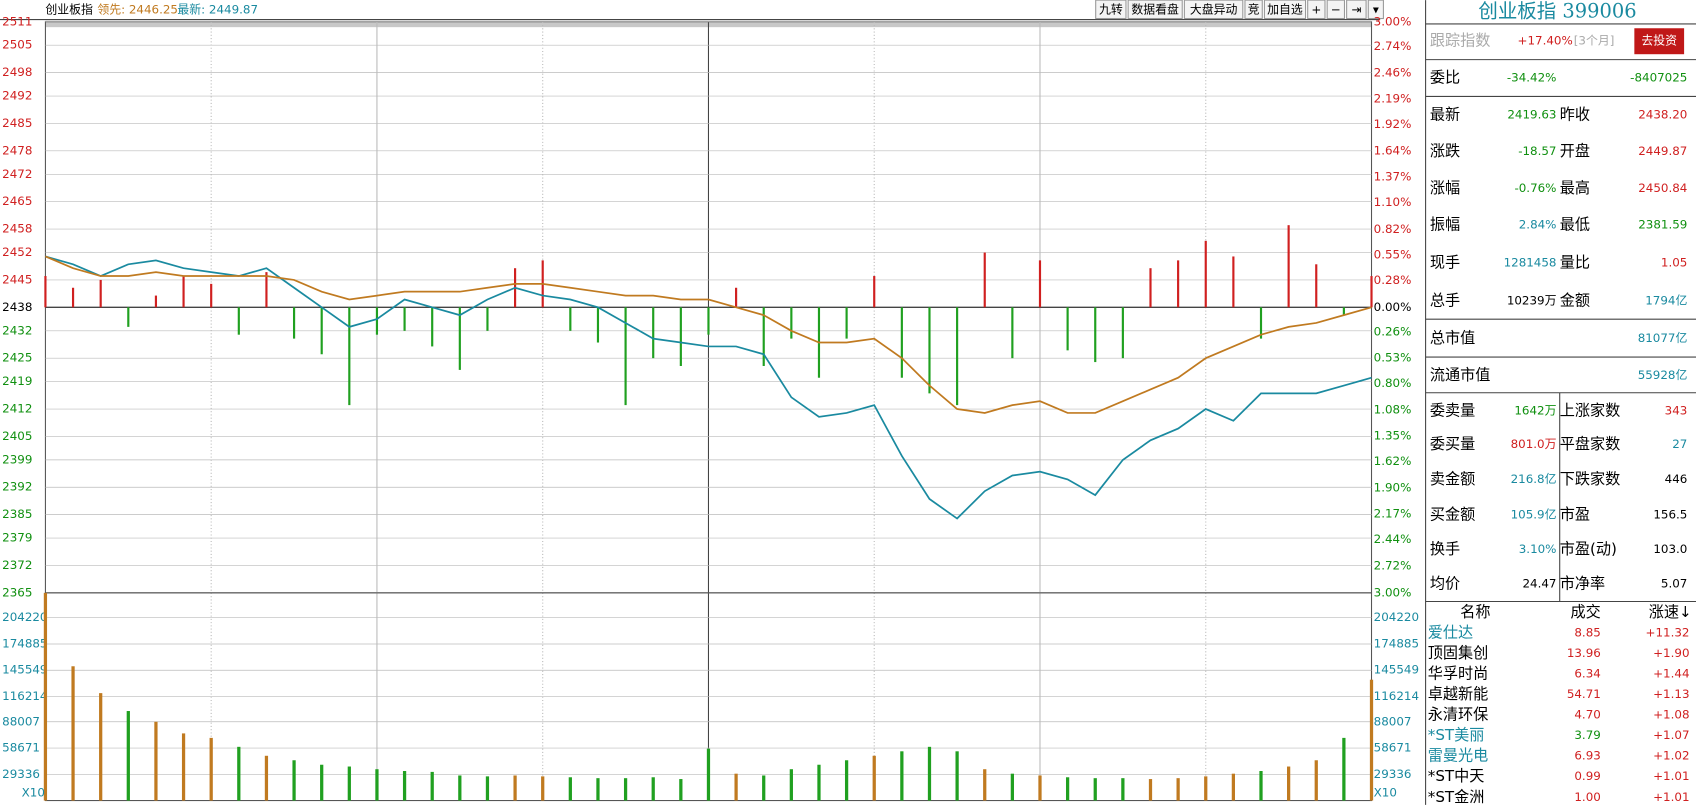 The image size is (1696, 805). I want to click on row-label2: 市盈, so click(1575, 514).